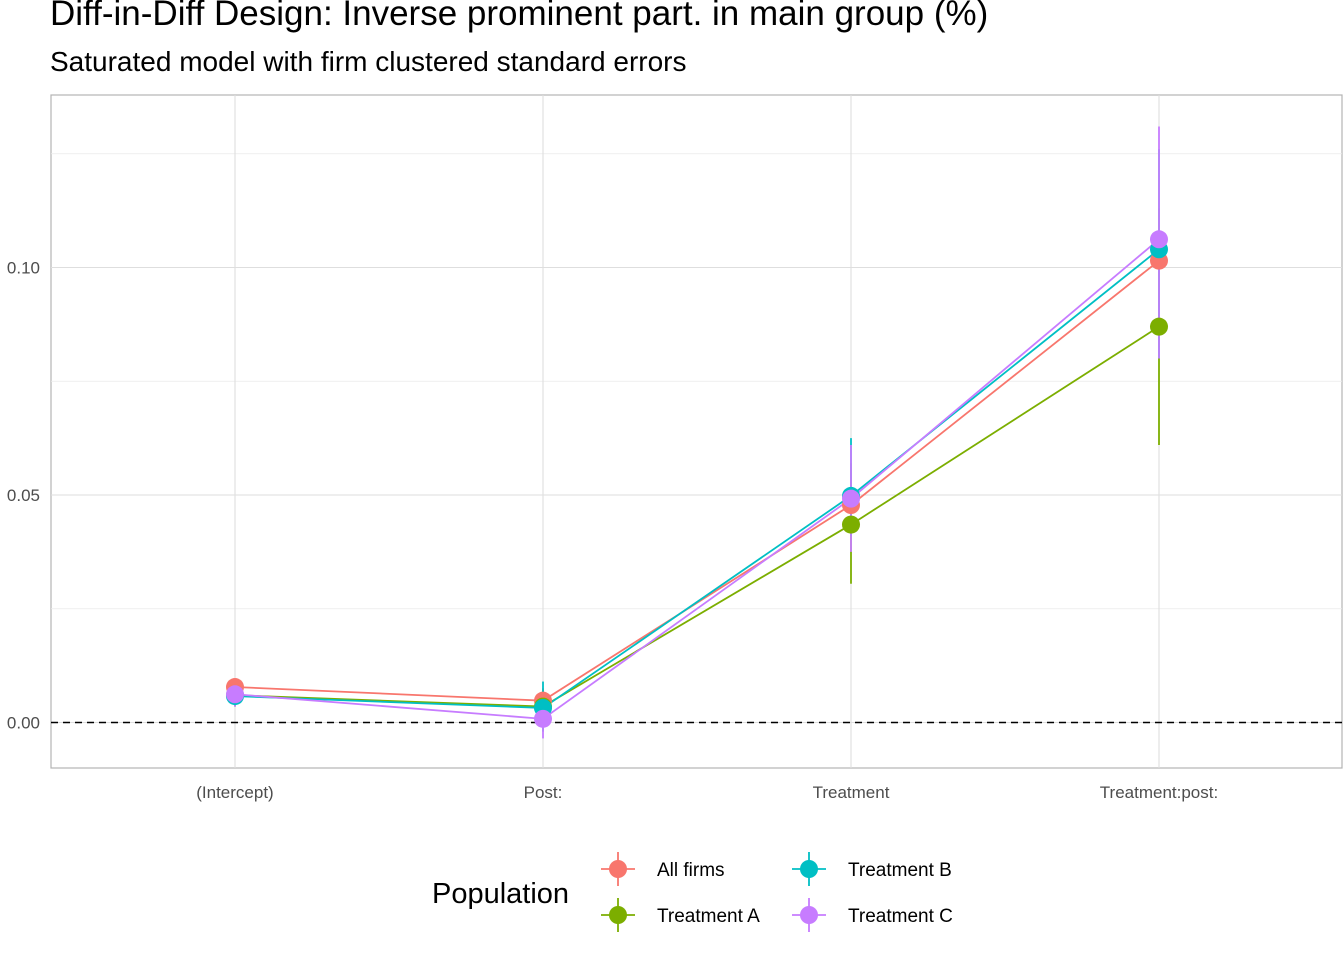 This screenshot has width=1344, height=960. I want to click on legend-label: Treatment B, so click(900, 870).